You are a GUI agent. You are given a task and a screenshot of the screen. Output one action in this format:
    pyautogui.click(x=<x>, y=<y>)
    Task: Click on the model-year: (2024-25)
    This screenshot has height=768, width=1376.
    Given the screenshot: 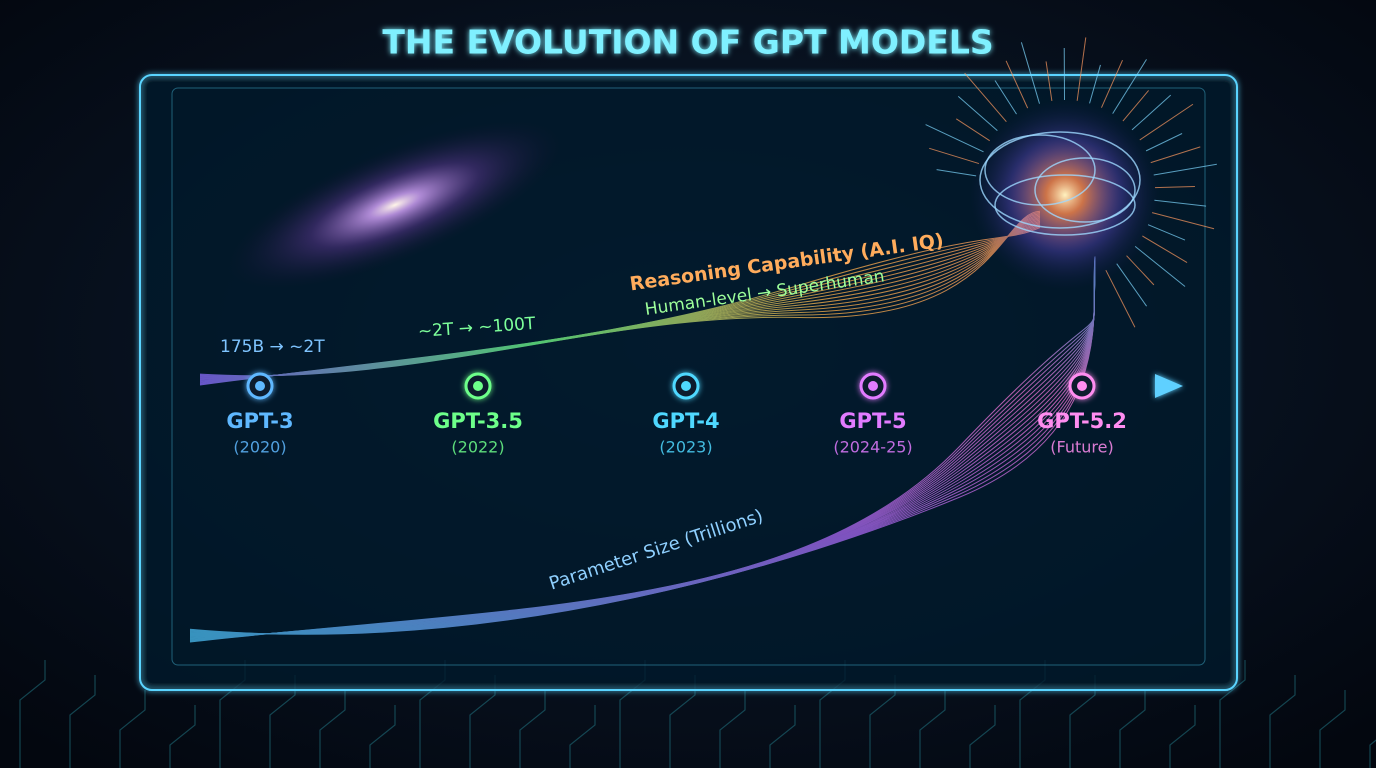 What is the action you would take?
    pyautogui.click(x=872, y=447)
    